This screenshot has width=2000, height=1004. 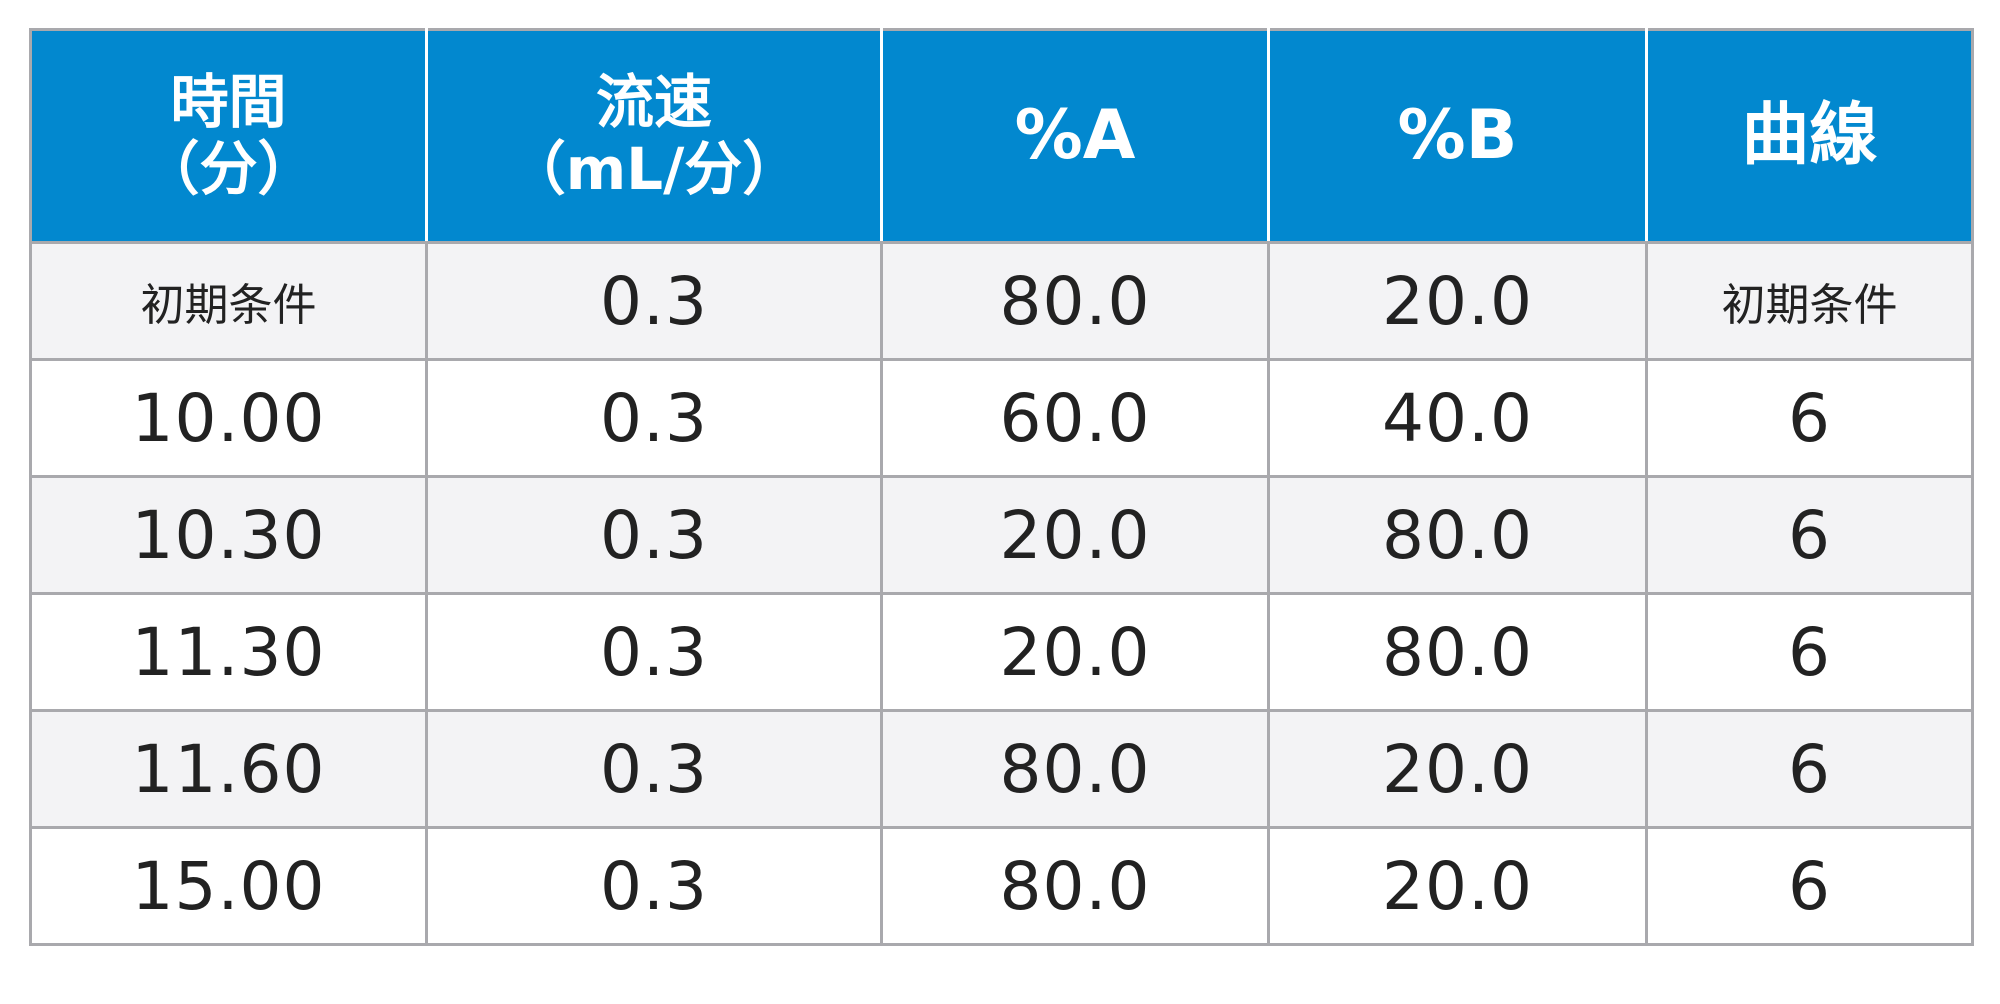 I want to click on header-percent-a: %A, so click(x=1075, y=136).